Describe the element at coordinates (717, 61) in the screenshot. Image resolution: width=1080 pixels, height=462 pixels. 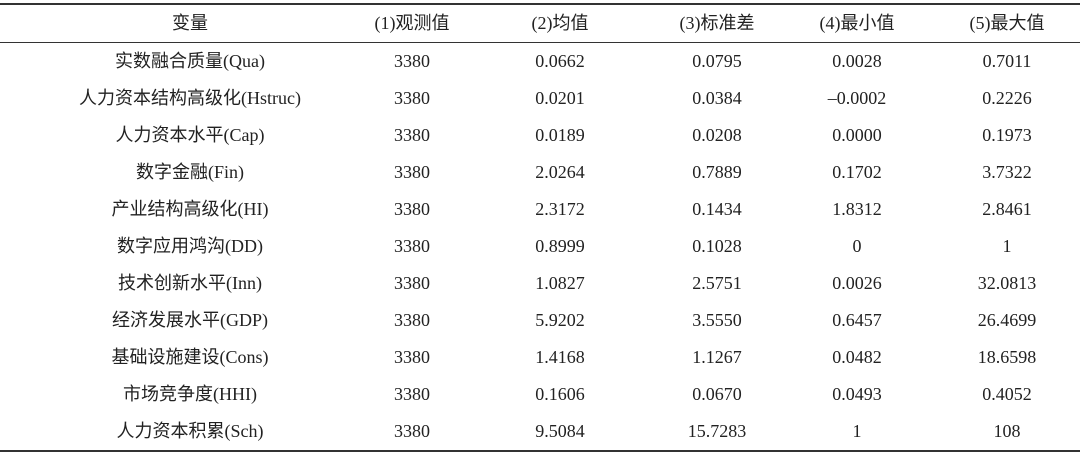
I see `data-cell: 0.0795` at that location.